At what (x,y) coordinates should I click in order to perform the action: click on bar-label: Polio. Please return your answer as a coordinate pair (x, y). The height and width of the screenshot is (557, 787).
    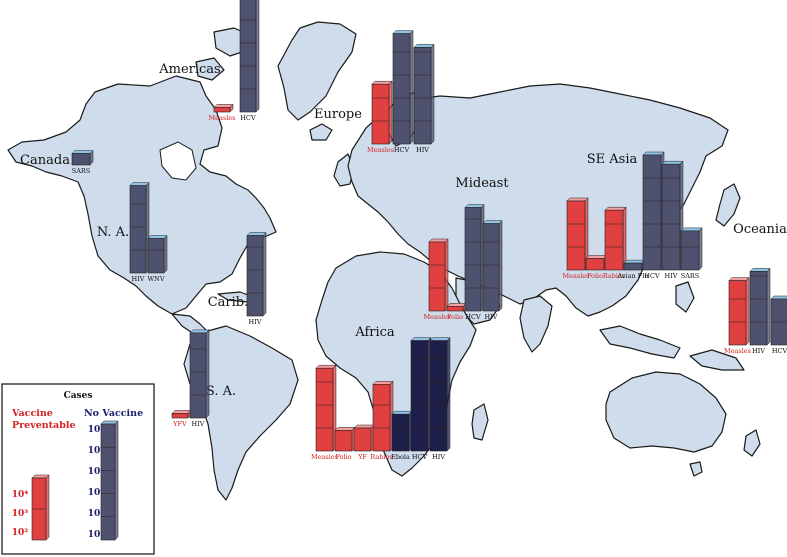
    Looking at the image, I should click on (595, 276).